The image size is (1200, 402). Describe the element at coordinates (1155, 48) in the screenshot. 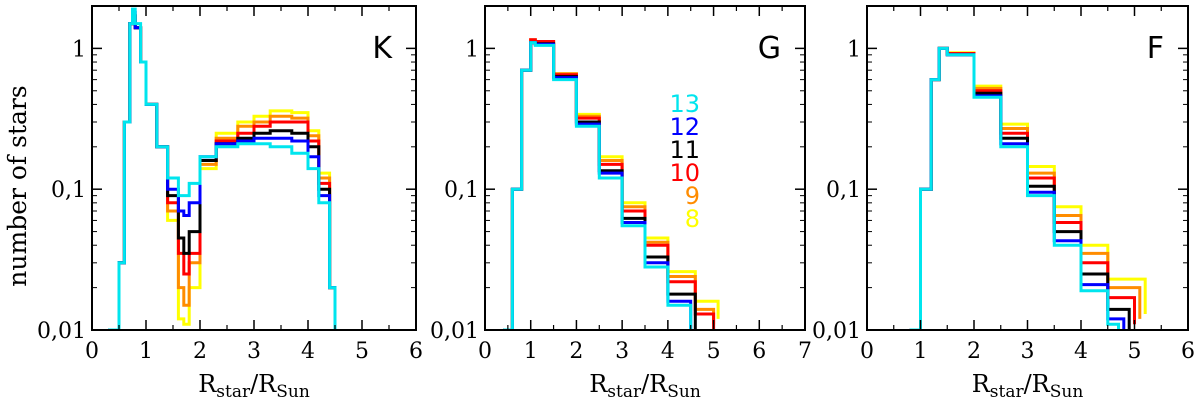

I see `panel-label: F` at that location.